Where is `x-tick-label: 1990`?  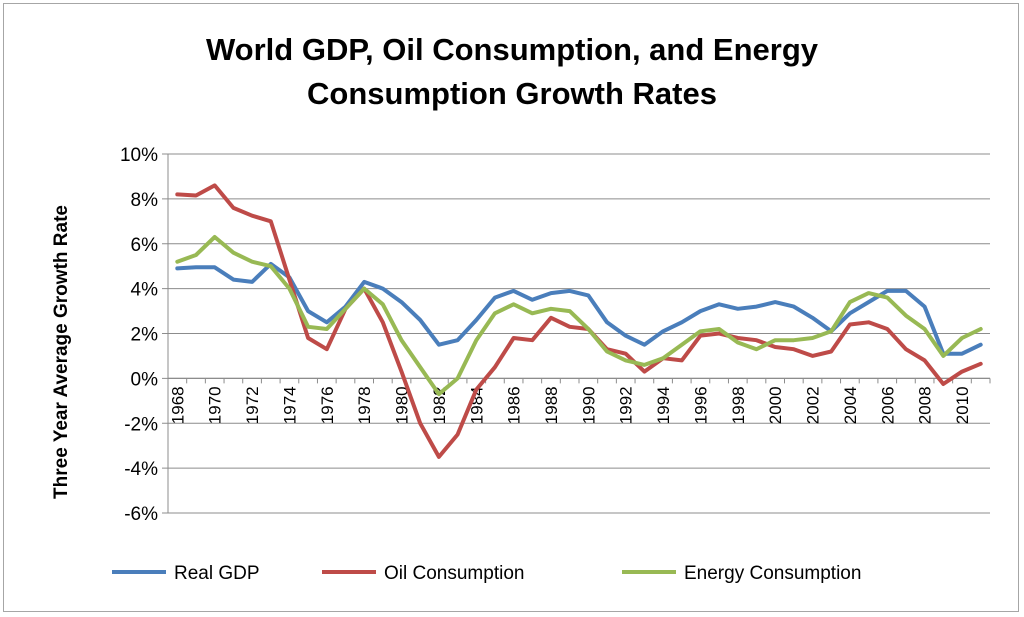 x-tick-label: 1990 is located at coordinates (588, 405).